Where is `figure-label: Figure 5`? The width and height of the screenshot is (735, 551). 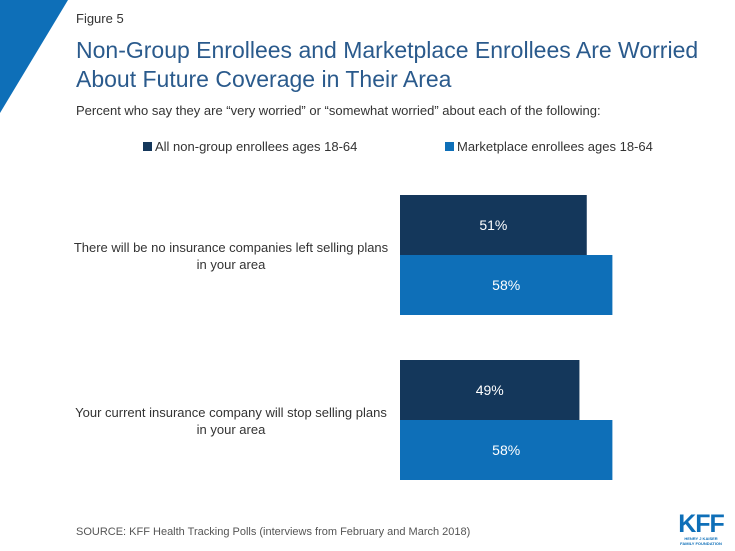 figure-label: Figure 5 is located at coordinates (100, 18).